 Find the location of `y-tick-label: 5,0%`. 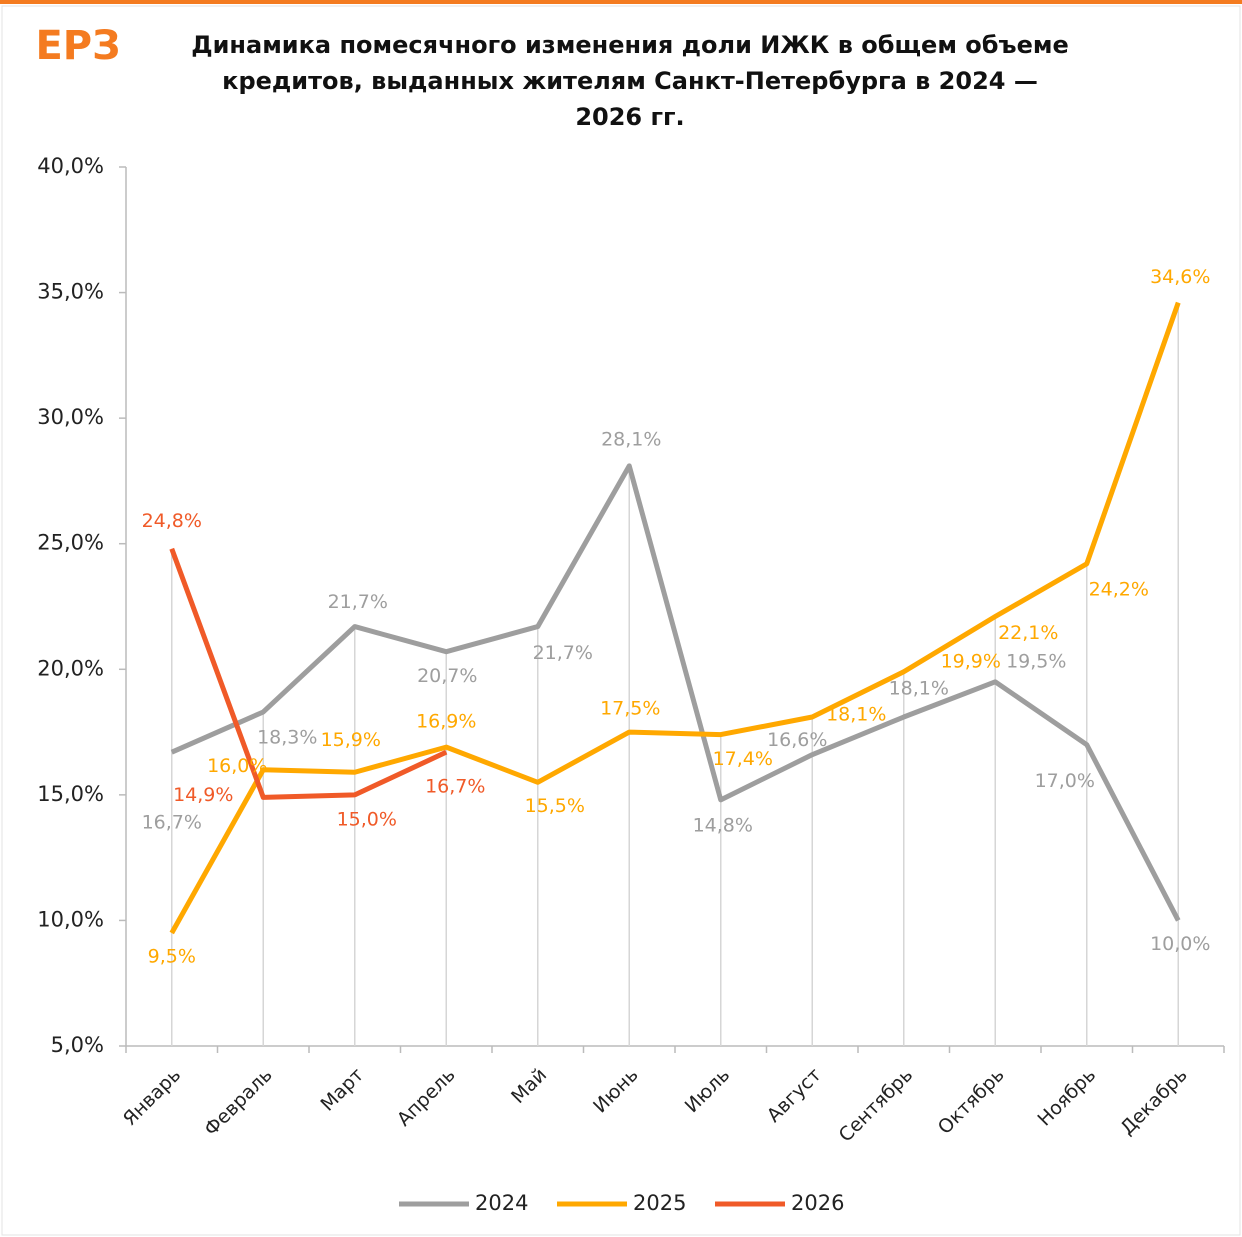

y-tick-label: 5,0% is located at coordinates (77, 1045).